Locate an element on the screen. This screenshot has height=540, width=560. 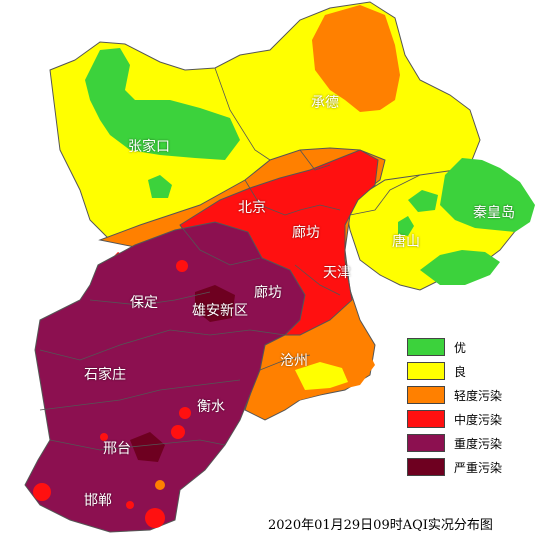
map-caption: 2020年01月29日09时AQI实况分布图 is located at coordinates (380, 525).